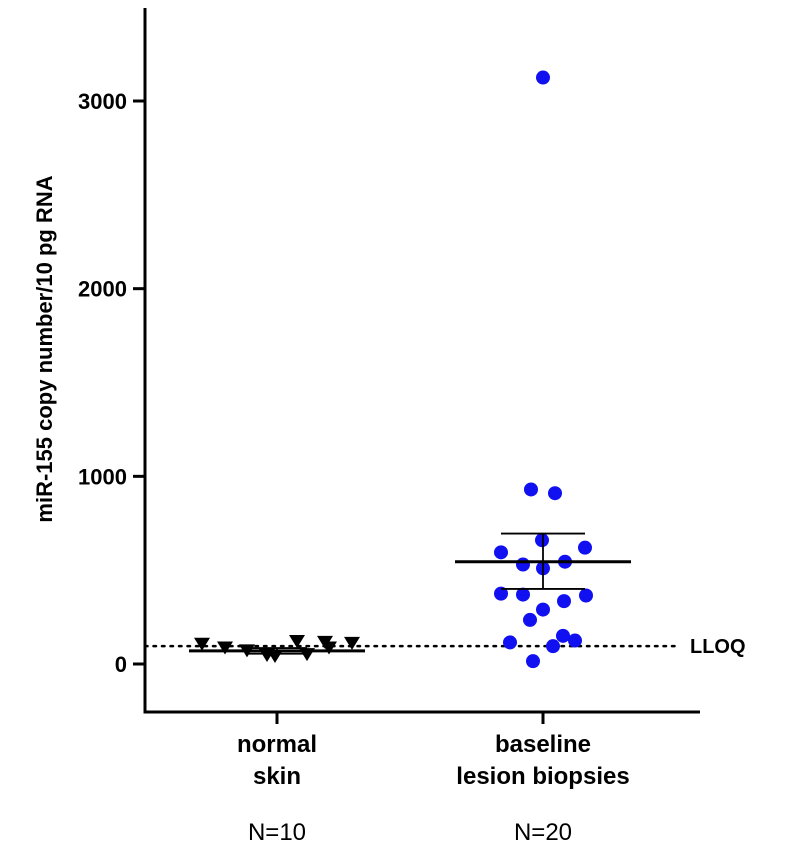 Image resolution: width=785 pixels, height=846 pixels. Describe the element at coordinates (277, 776) in the screenshot. I see `category-label-line2: skin` at that location.